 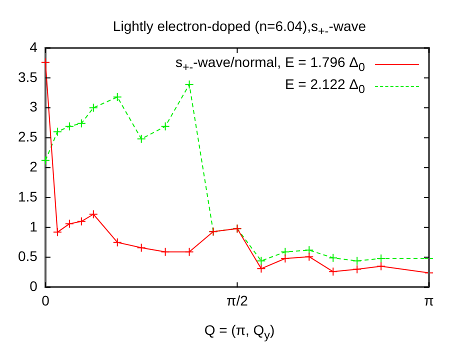 What do you see at coordinates (34, 166) in the screenshot?
I see `y-tick-label: 2` at bounding box center [34, 166].